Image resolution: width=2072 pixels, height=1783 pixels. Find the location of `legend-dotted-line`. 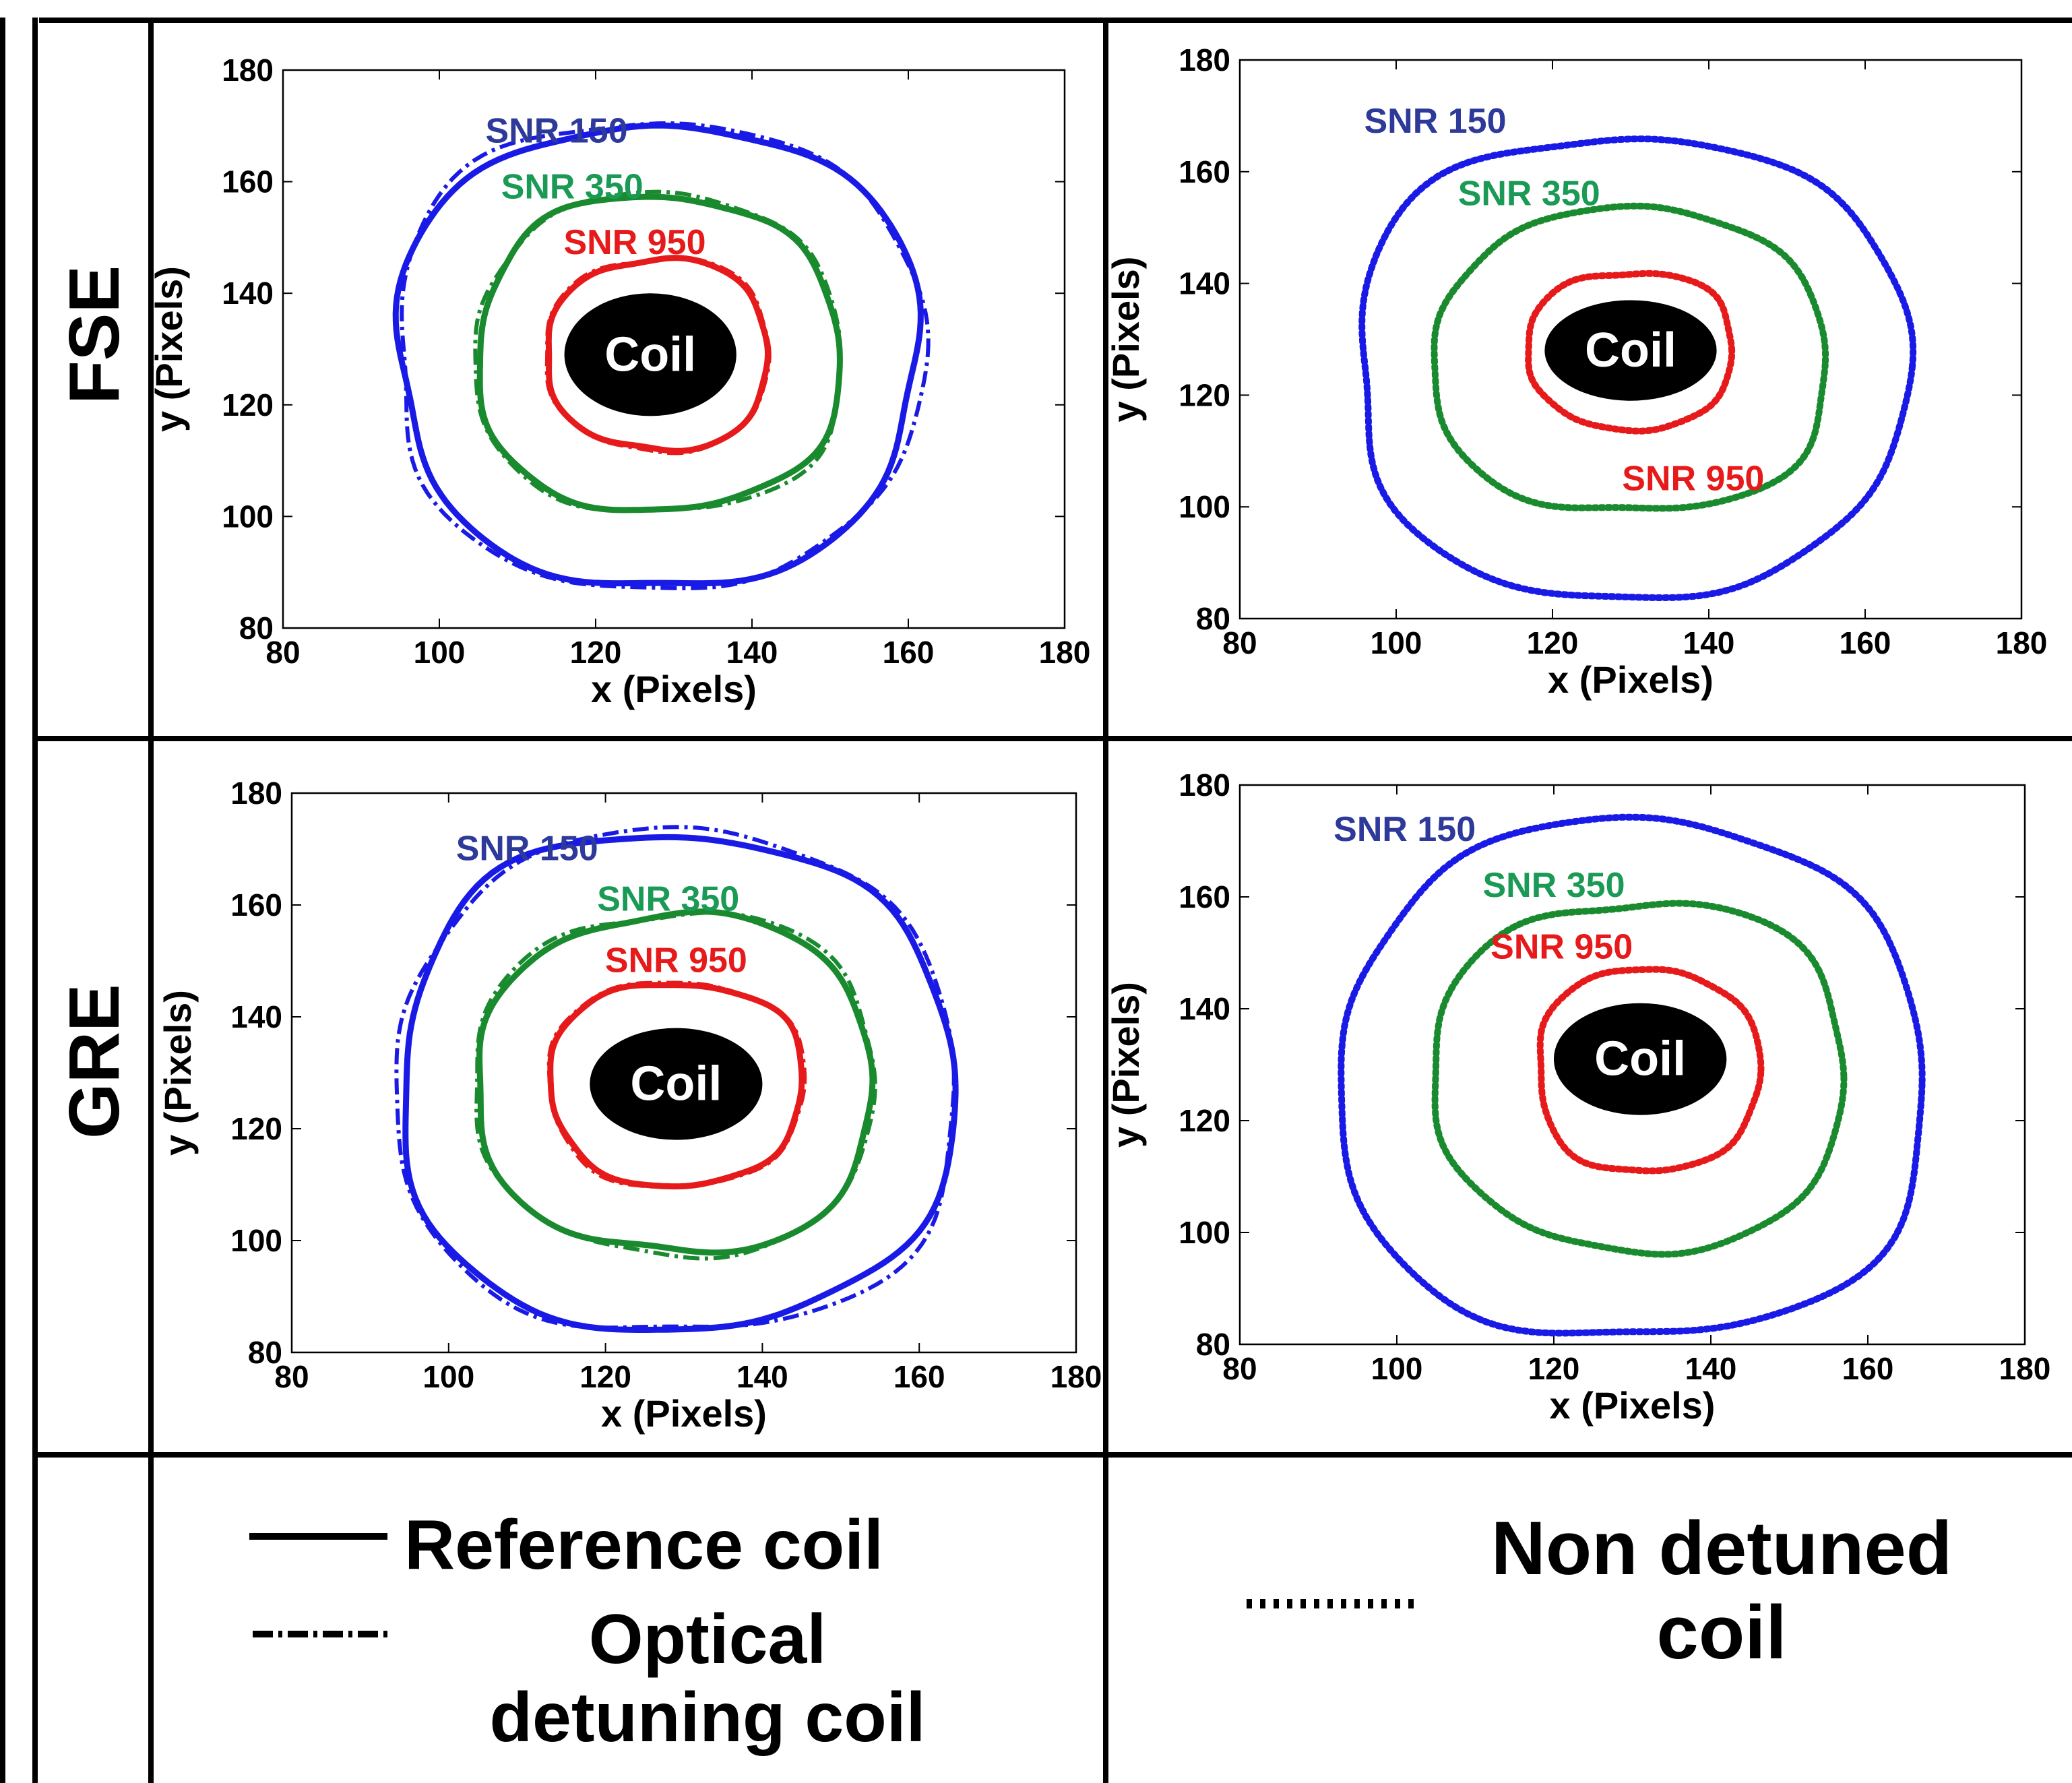

legend-dotted-line is located at coordinates (1334, 1603).